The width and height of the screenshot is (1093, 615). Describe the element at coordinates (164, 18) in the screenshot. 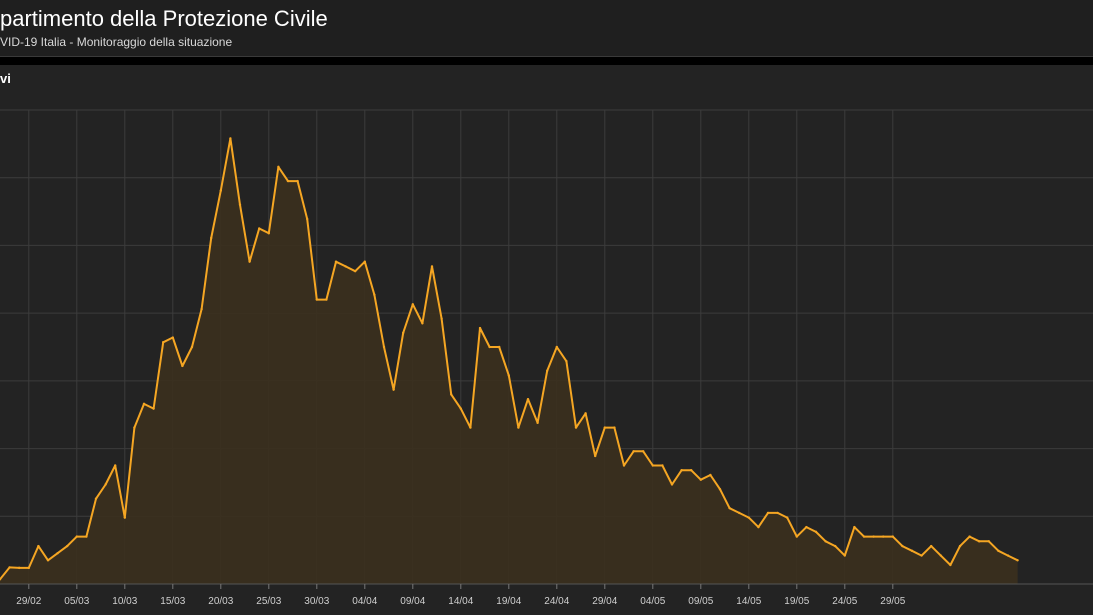

I see `page-title: partimento della Protezione Civile` at that location.